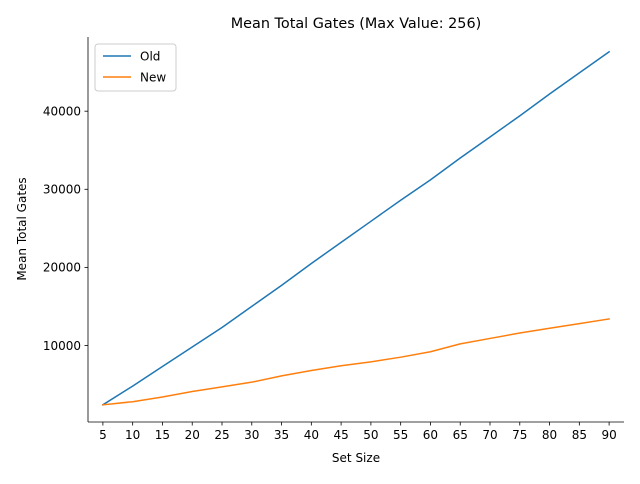 The image size is (640, 484). I want to click on x-tick-label: 60, so click(430, 435).